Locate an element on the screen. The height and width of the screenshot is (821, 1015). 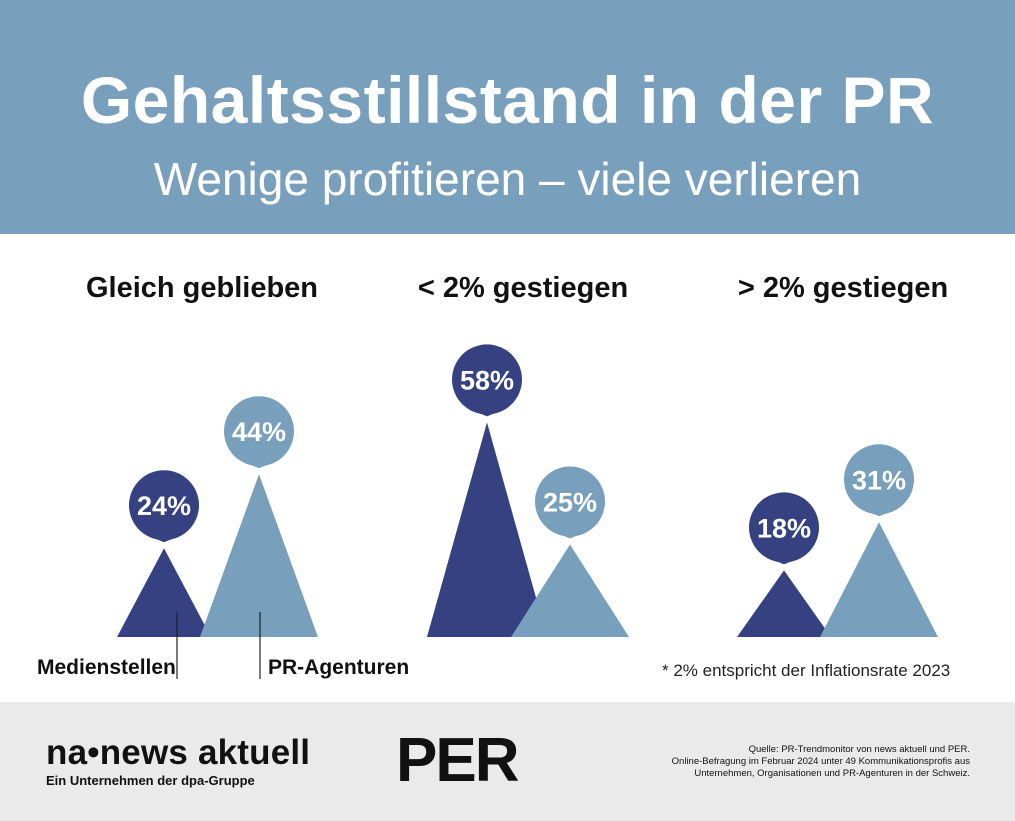
group-title-gleich: Gleich geblieben is located at coordinates (202, 288).